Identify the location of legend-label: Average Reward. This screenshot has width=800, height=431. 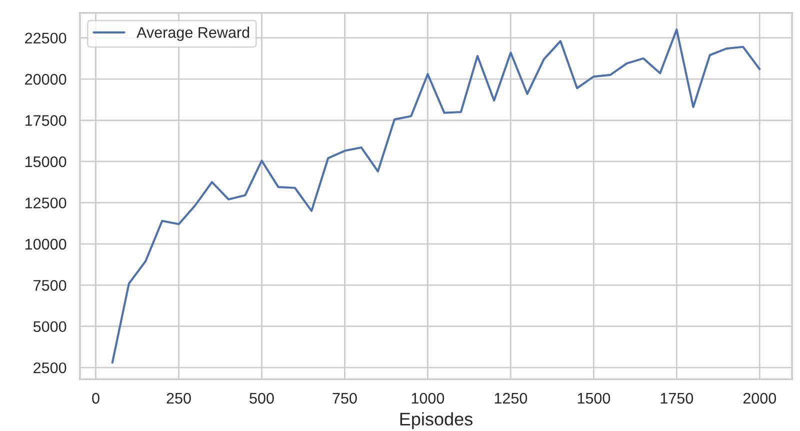
(193, 33).